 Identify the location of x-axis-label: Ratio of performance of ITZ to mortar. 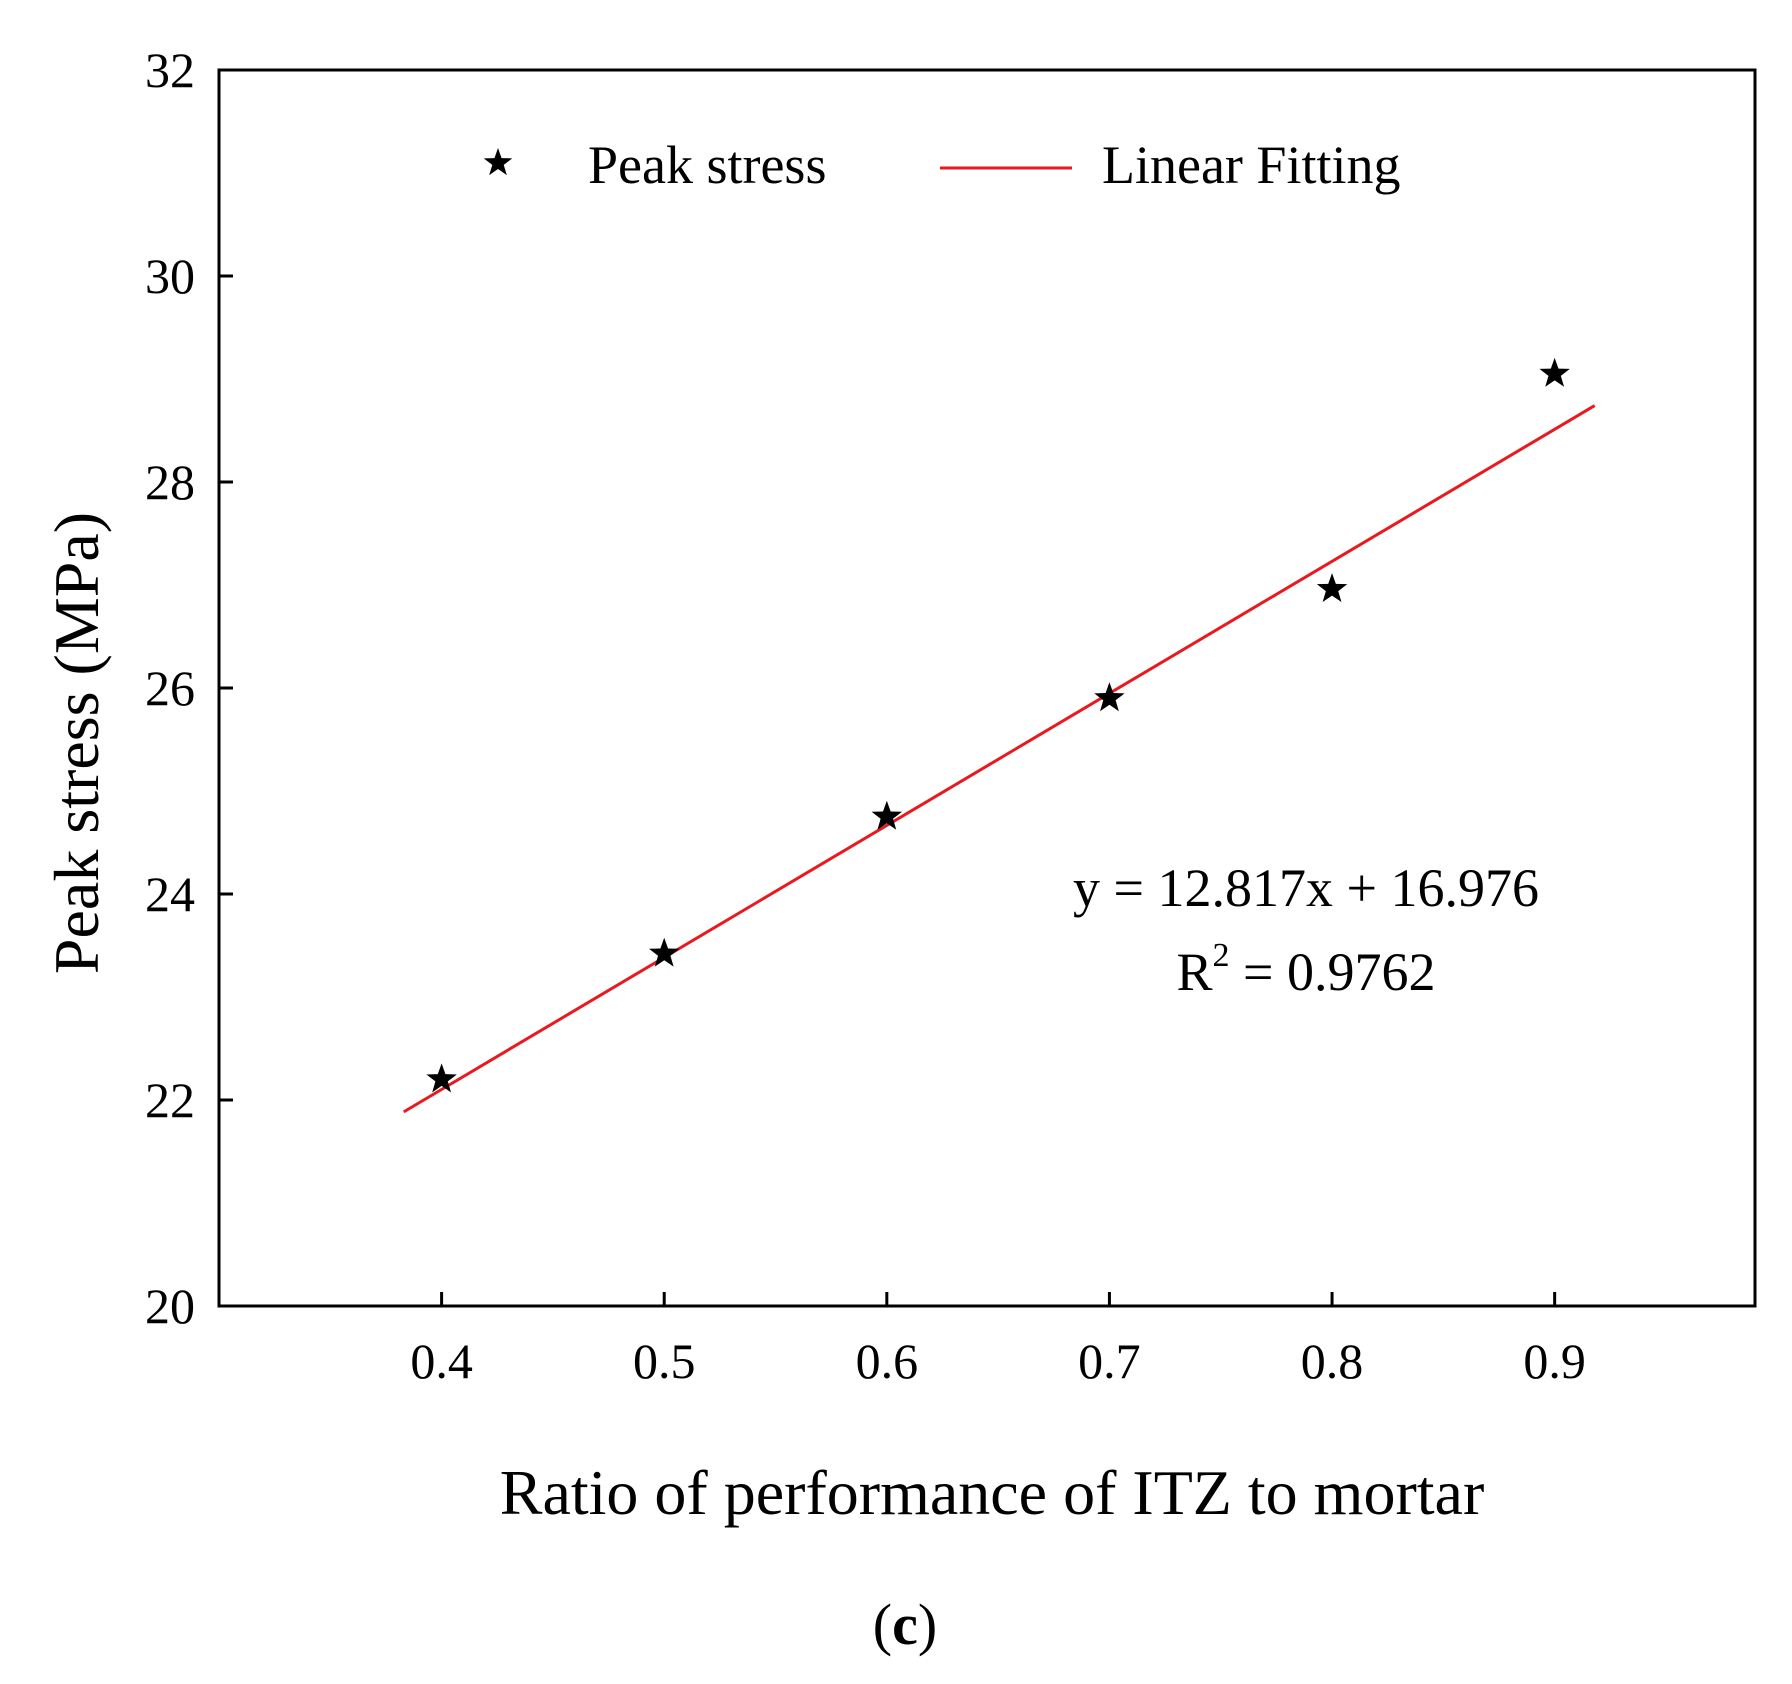
(992, 1492).